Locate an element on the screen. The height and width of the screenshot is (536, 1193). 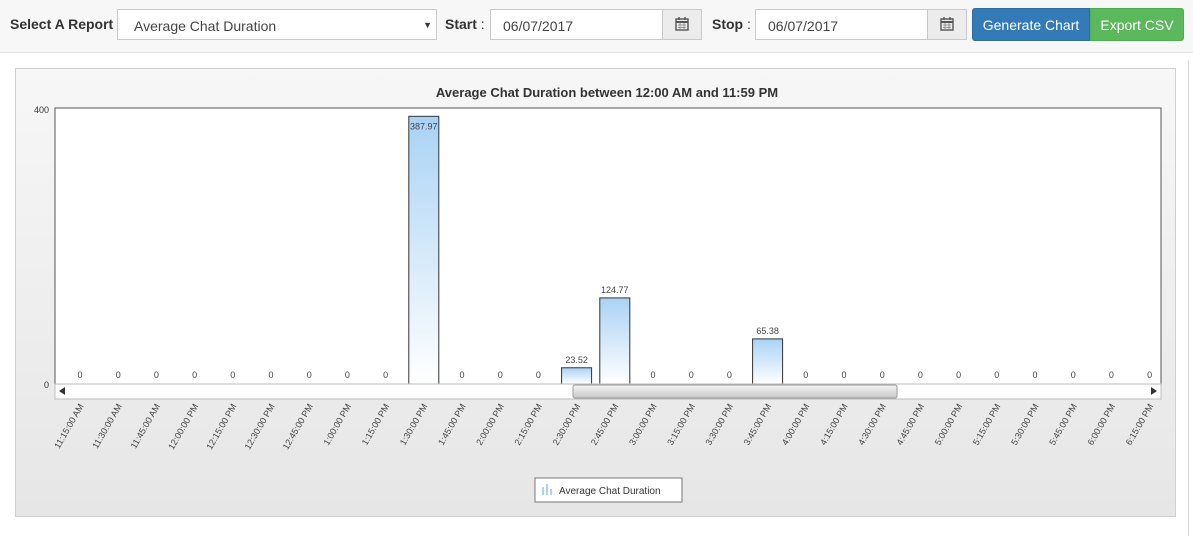
x-tick-label: 3:15:00 PM is located at coordinates (681, 424).